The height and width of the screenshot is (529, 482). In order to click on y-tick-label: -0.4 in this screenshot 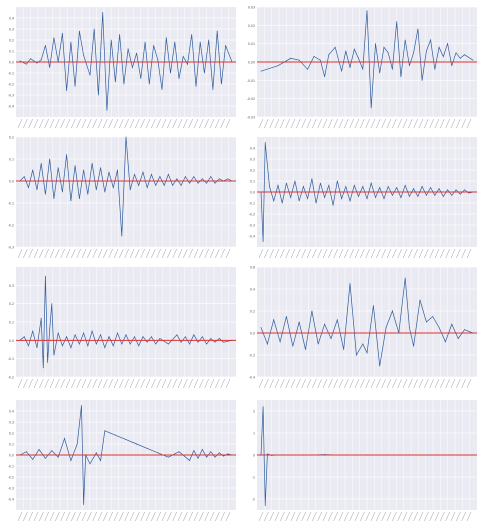, I will do `click(11, 107)`.